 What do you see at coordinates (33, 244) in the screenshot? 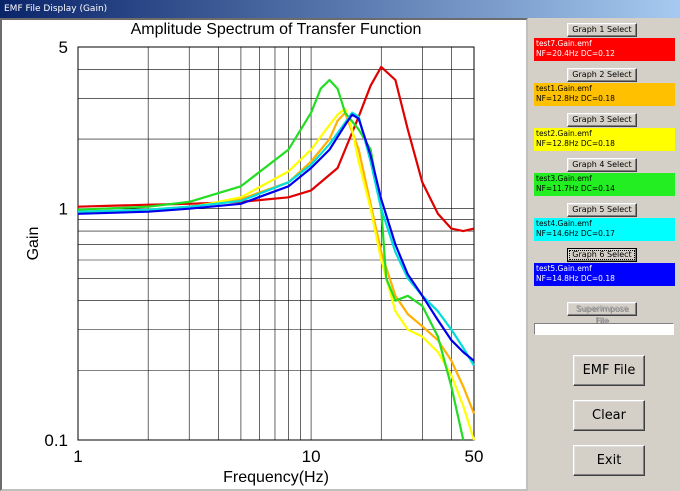
I see `y-axis-label: Gain` at bounding box center [33, 244].